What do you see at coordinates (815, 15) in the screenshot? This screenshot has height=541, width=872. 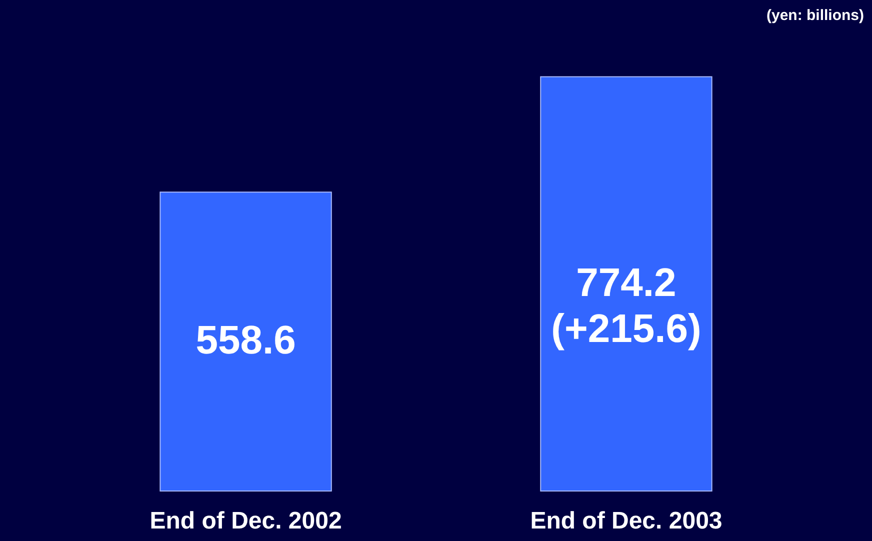 I see `text: (yen: billions)` at bounding box center [815, 15].